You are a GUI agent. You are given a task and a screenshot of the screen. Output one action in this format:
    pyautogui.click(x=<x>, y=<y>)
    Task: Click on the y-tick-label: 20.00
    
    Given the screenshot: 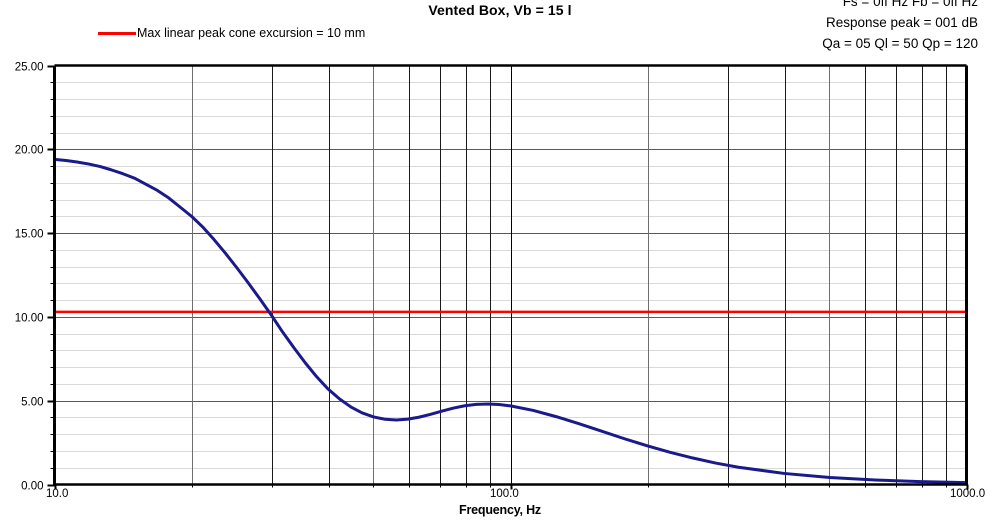 What is the action you would take?
    pyautogui.click(x=29, y=151)
    